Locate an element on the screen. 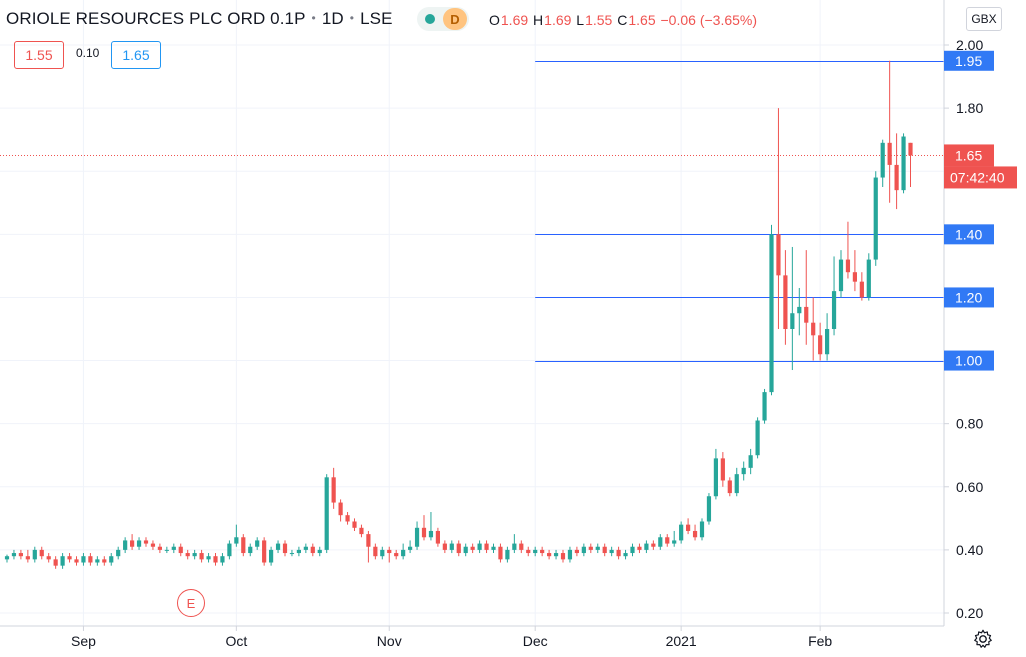 The height and width of the screenshot is (657, 1026). hline-price-tag is located at coordinates (969, 60).